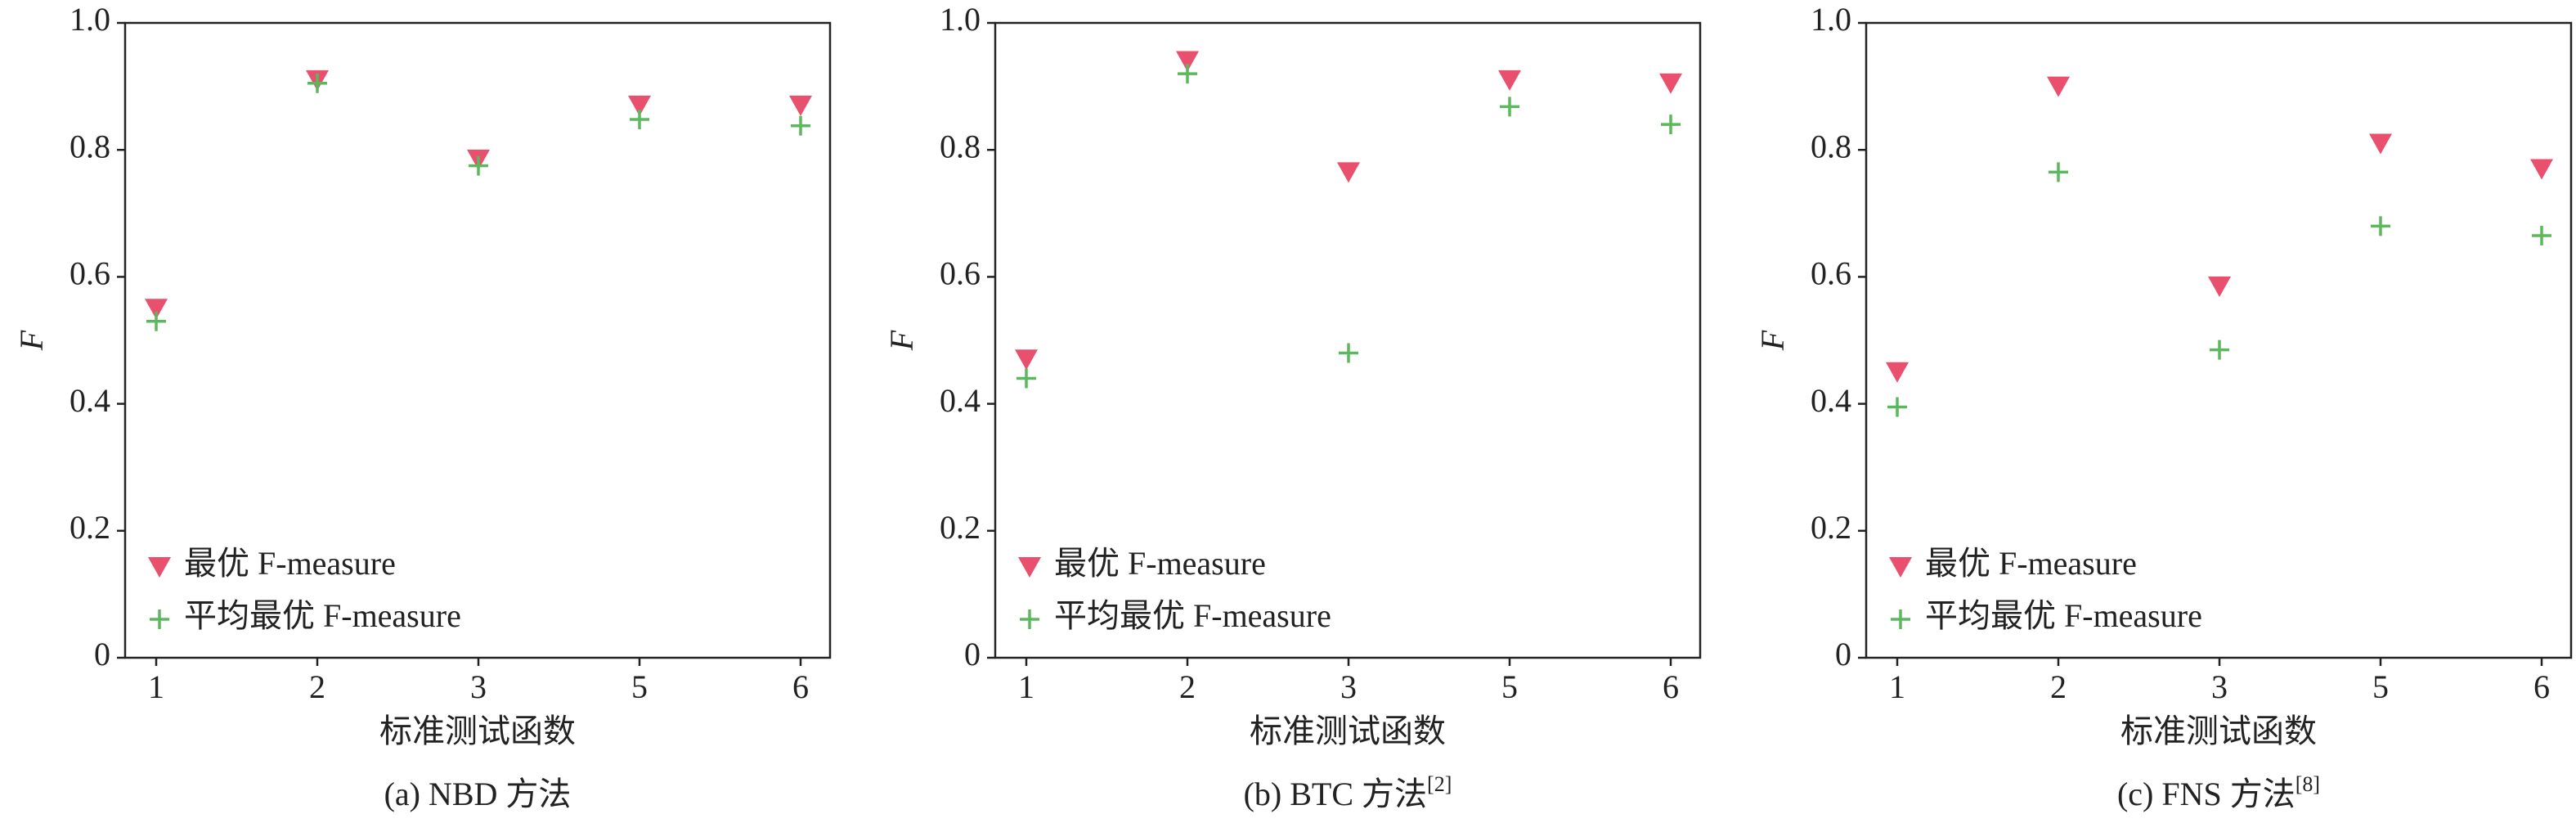  I want to click on caption: (a) NBD 方法, so click(478, 794).